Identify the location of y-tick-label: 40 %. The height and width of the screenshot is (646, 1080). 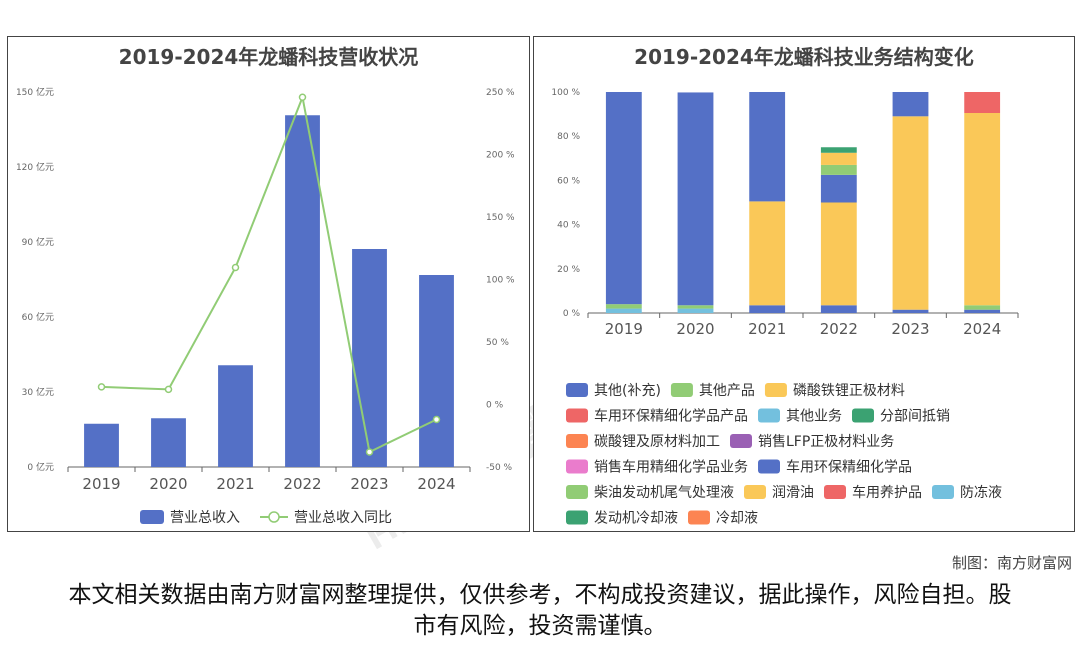
(568, 226).